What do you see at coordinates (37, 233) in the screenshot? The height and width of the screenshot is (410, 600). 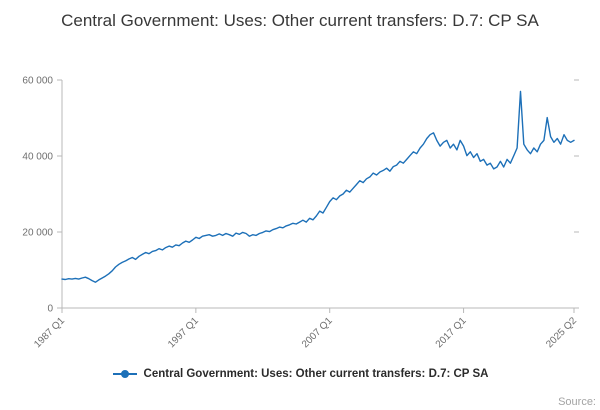 I see `y-tick-label: 20 000` at bounding box center [37, 233].